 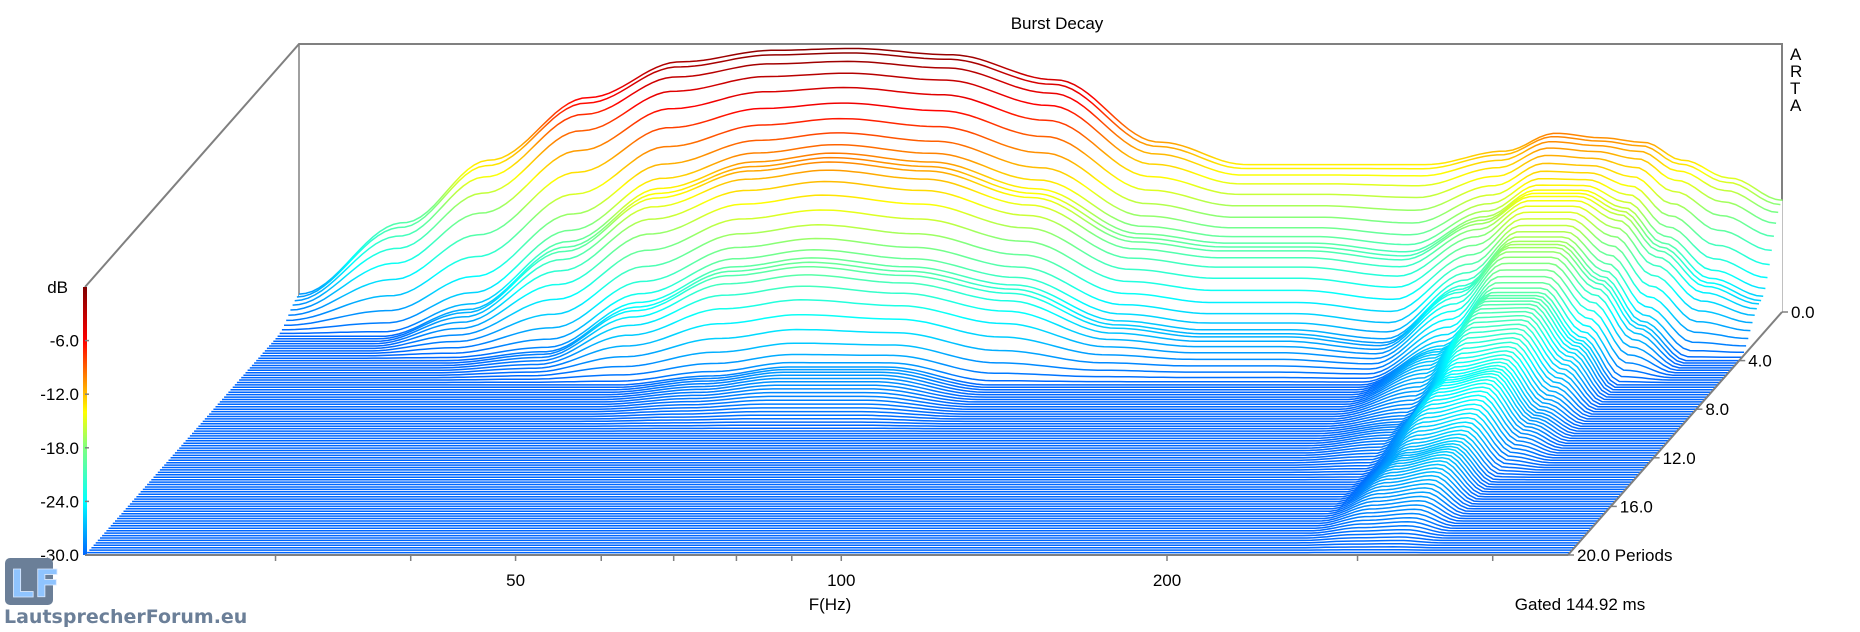 I want to click on arta-letter: T, so click(x=1795, y=88).